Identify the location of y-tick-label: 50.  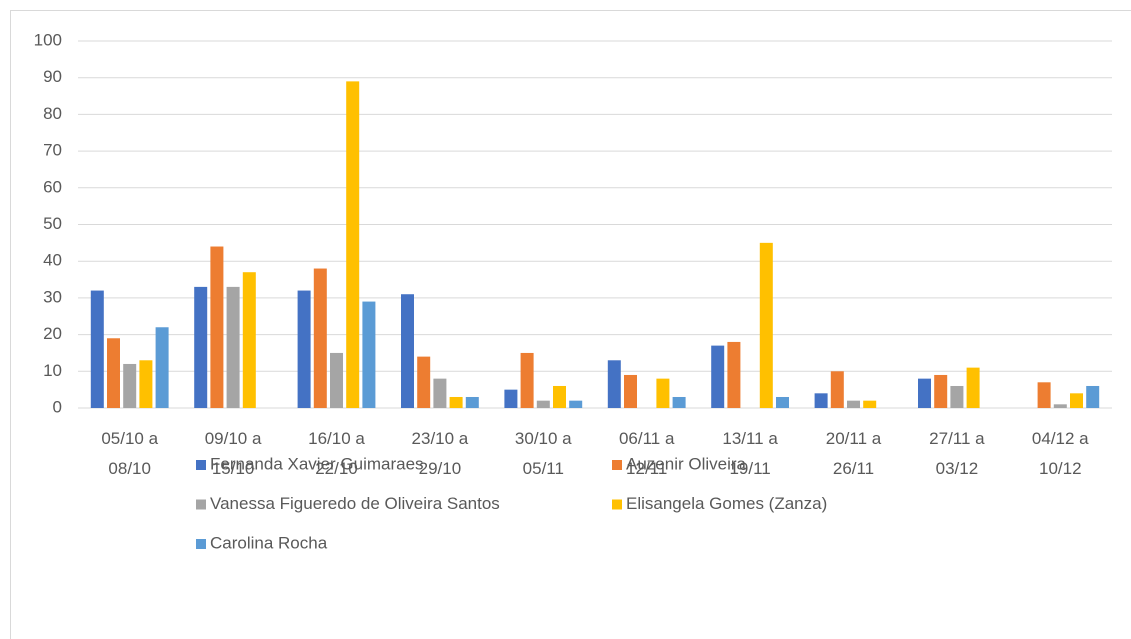
(52, 223).